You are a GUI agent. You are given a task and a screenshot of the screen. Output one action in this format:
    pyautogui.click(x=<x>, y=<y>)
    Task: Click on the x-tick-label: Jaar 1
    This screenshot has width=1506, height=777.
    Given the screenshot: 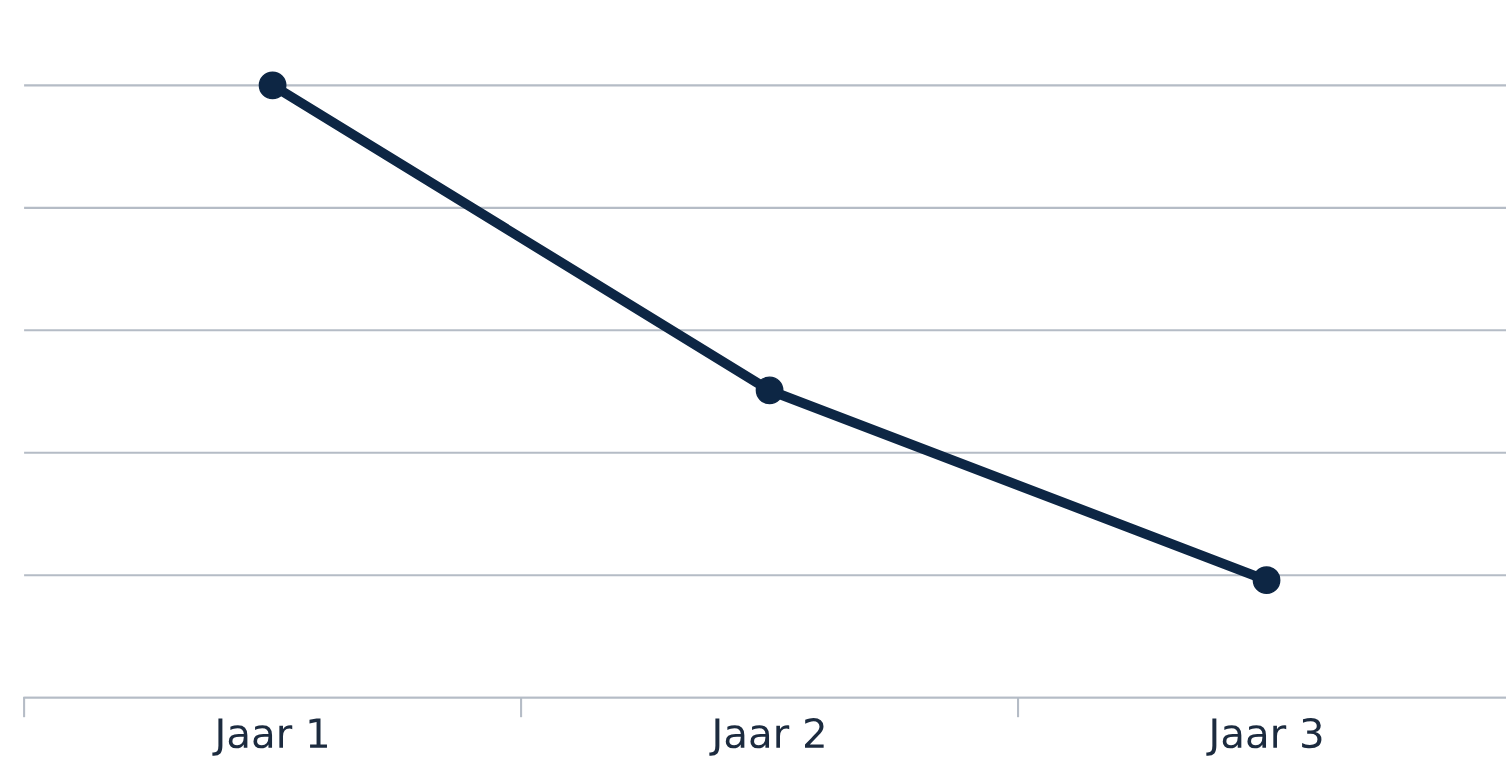 What is the action you would take?
    pyautogui.click(x=269, y=737)
    